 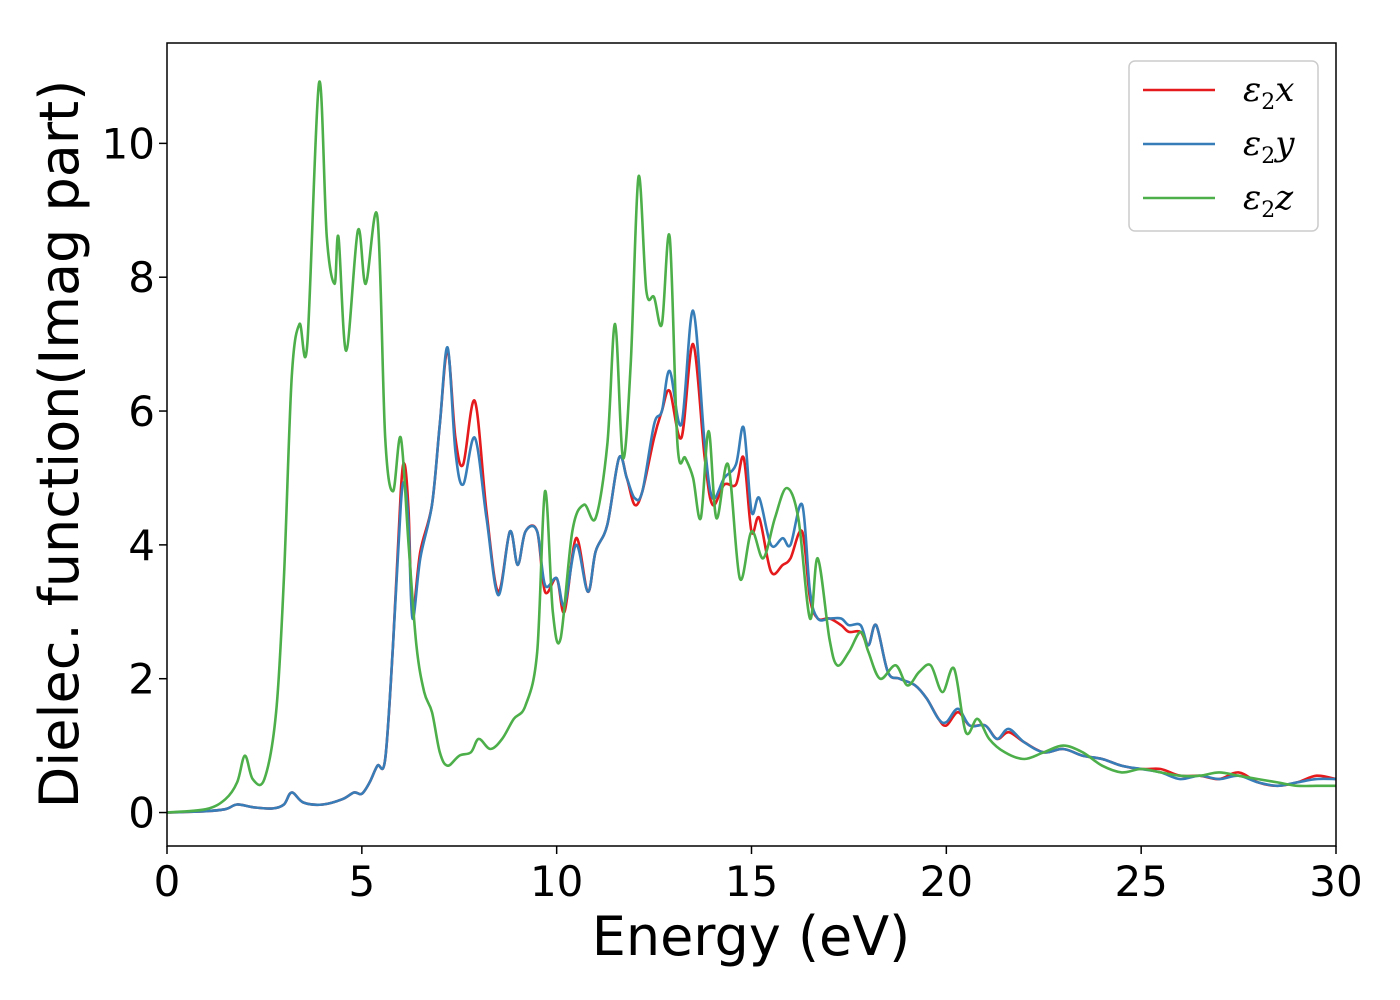 What do you see at coordinates (59, 444) in the screenshot?
I see `y-axis-label: Dielec. function(Imag part)` at bounding box center [59, 444].